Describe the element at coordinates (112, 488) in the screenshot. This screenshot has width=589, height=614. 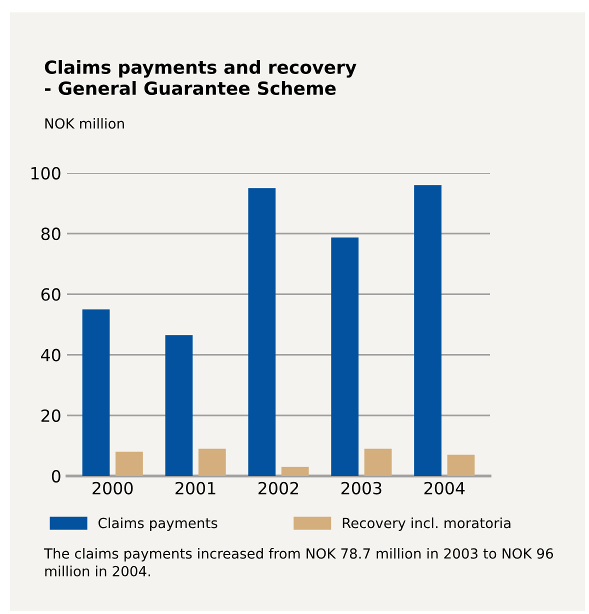
I see `x-tick-label: 2000` at that location.